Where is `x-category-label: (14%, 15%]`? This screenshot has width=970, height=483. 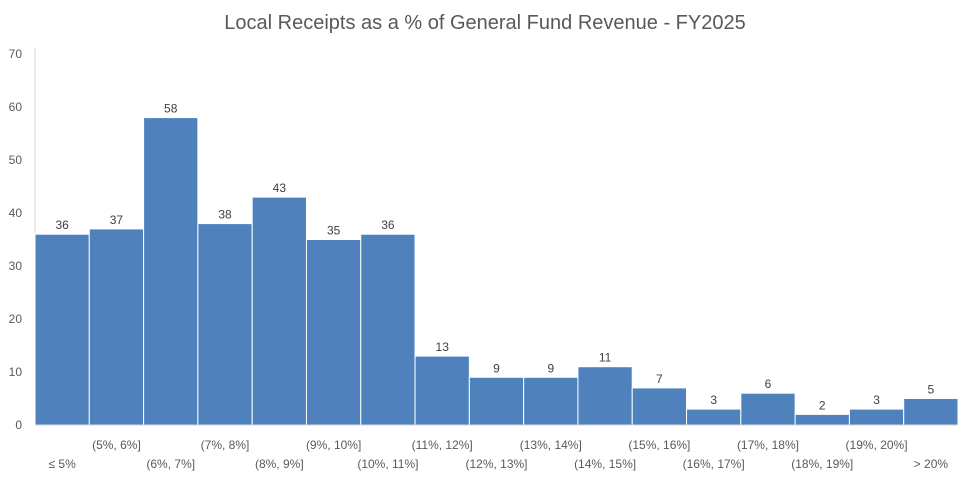 x-category-label: (14%, 15%] is located at coordinates (605, 464).